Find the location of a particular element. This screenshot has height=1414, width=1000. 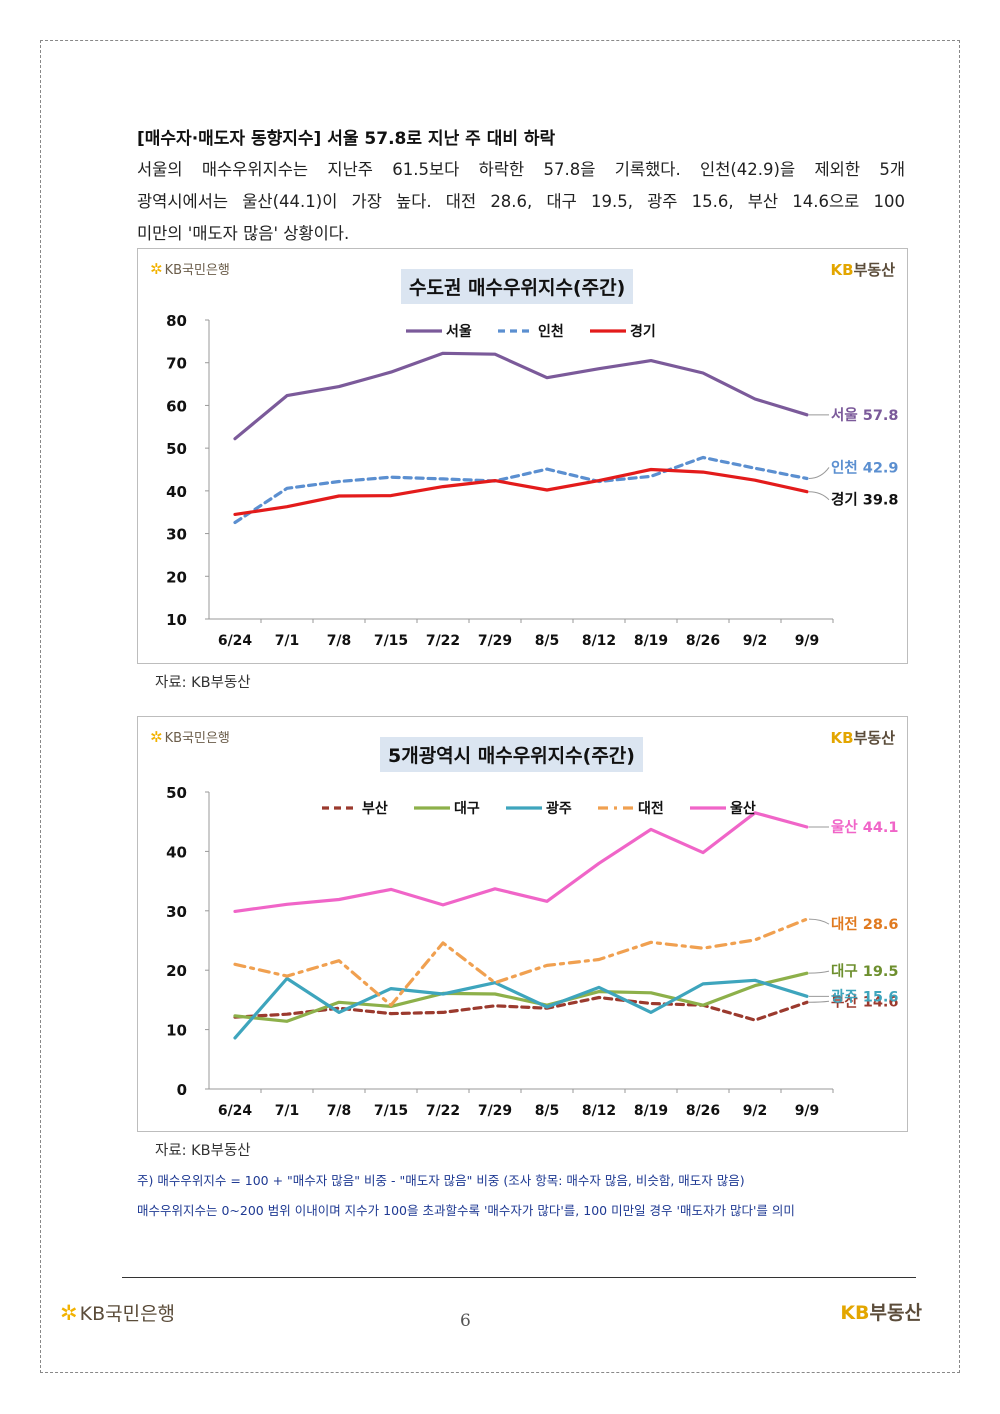

legend-label-부산: 부산 is located at coordinates (375, 808).